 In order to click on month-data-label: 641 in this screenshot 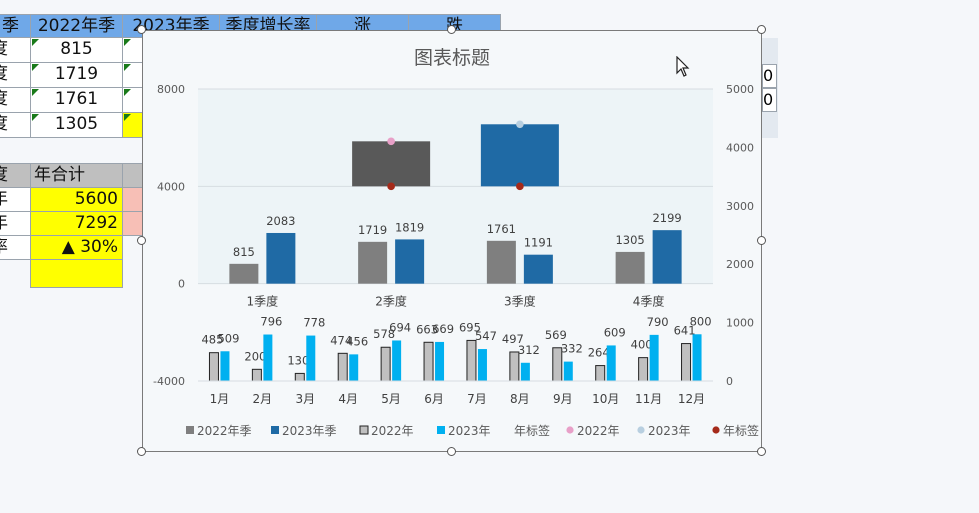, I will do `click(685, 331)`.